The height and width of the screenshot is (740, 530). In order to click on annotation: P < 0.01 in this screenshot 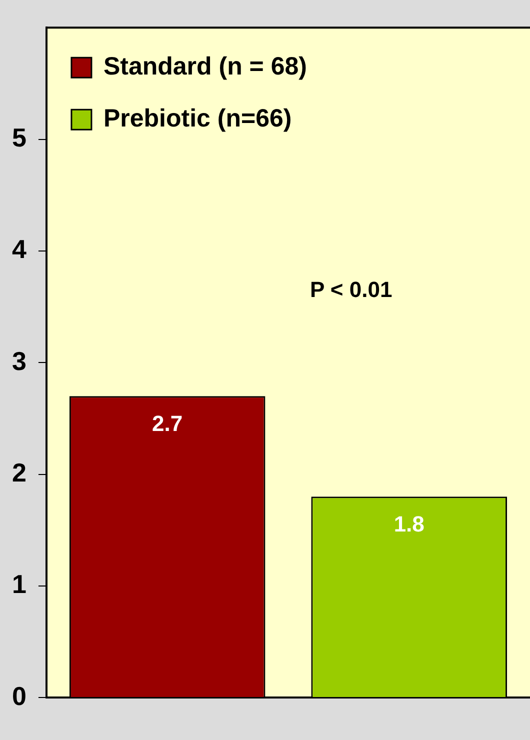, I will do `click(351, 289)`.